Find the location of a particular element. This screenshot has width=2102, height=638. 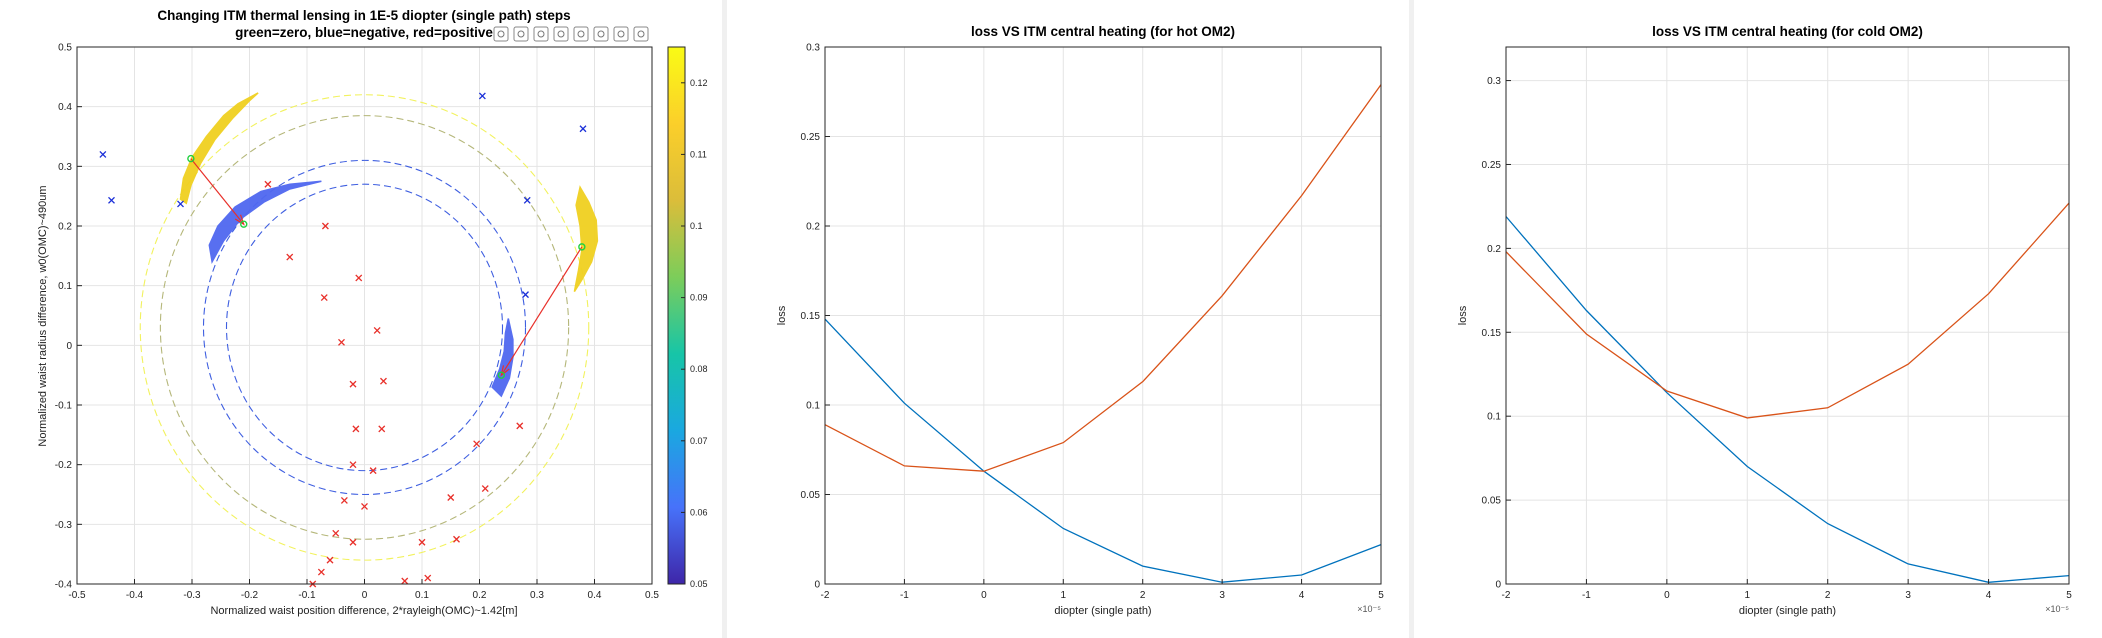

figure-toolbar is located at coordinates (571, 34).